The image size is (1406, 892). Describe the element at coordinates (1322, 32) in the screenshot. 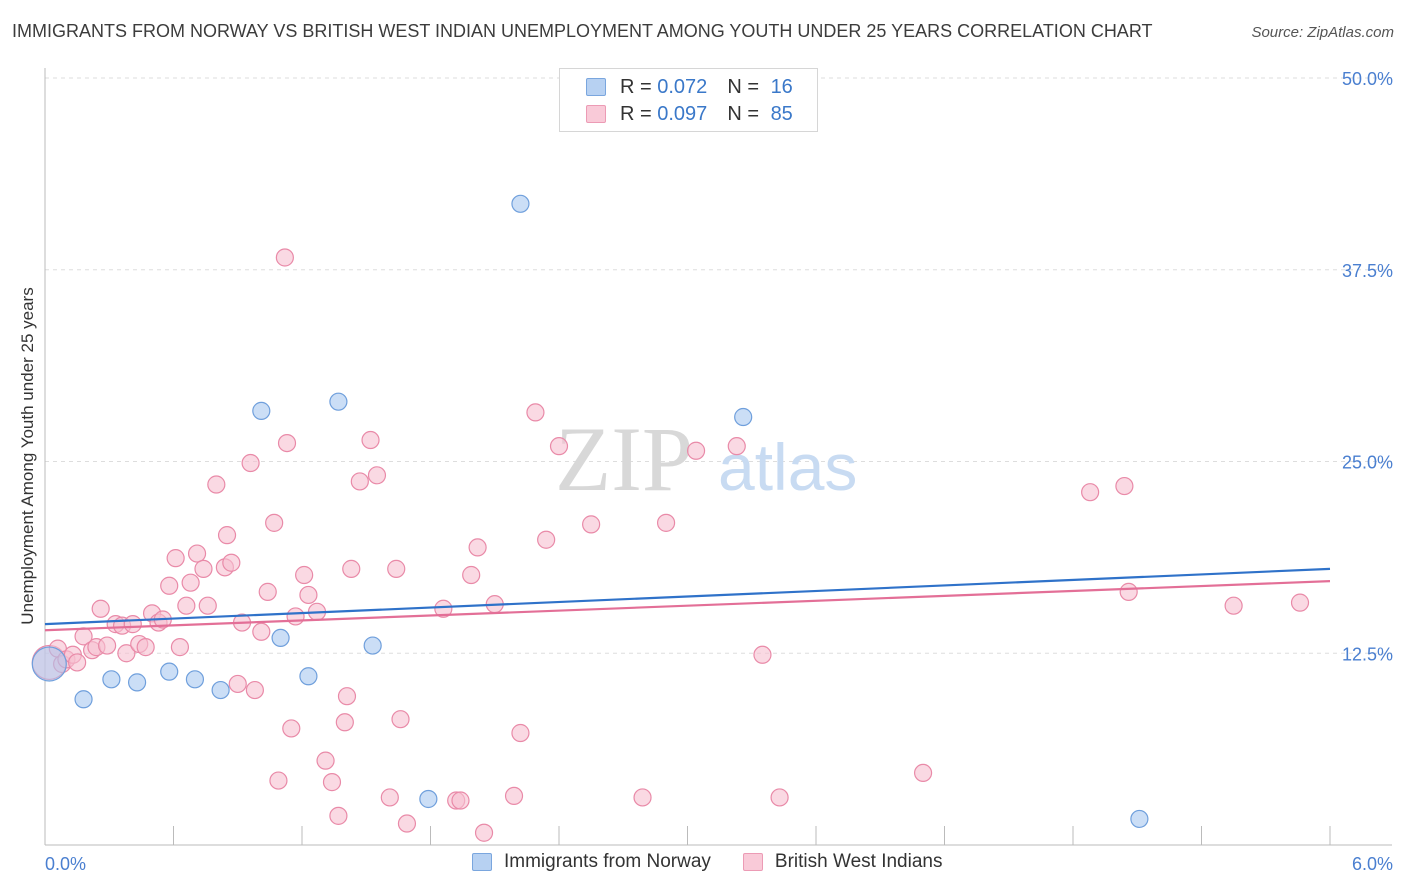

I see `source-label: Source: ZipAtlas.com` at that location.